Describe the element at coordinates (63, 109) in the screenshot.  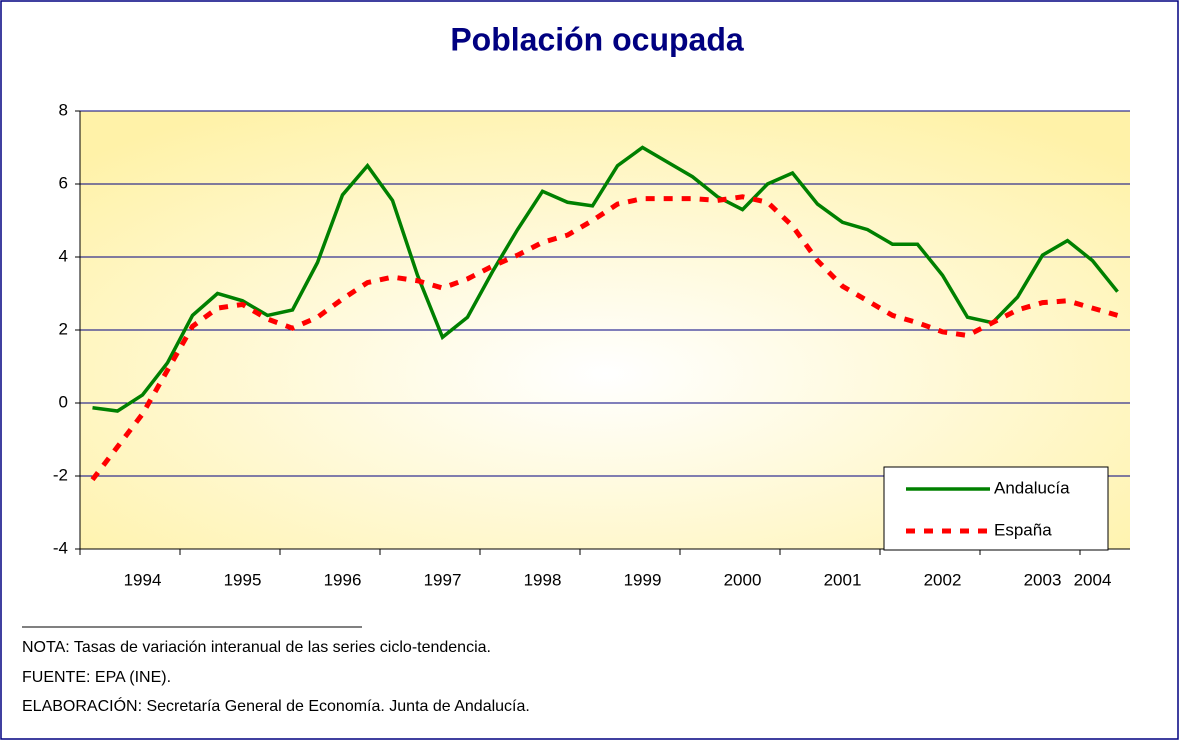
I see `y-tick-label: 8` at that location.